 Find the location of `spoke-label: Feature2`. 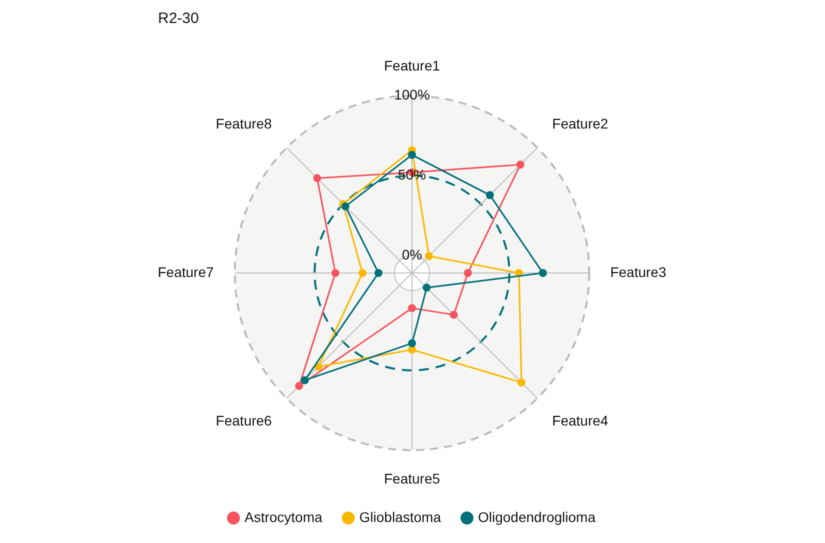

spoke-label: Feature2 is located at coordinates (580, 123).